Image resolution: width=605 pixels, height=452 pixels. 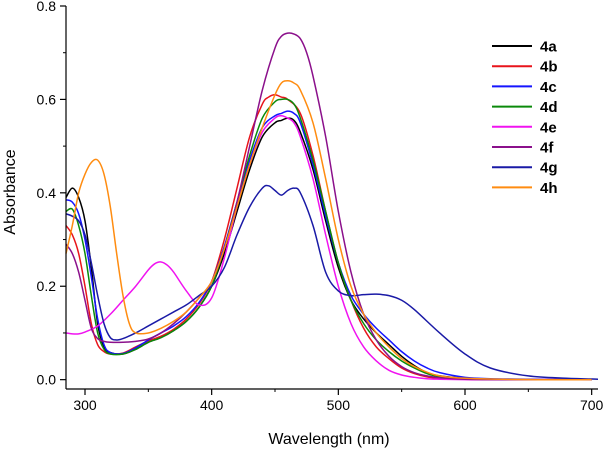 I want to click on legend-label-4c: 4c, so click(x=548, y=87).